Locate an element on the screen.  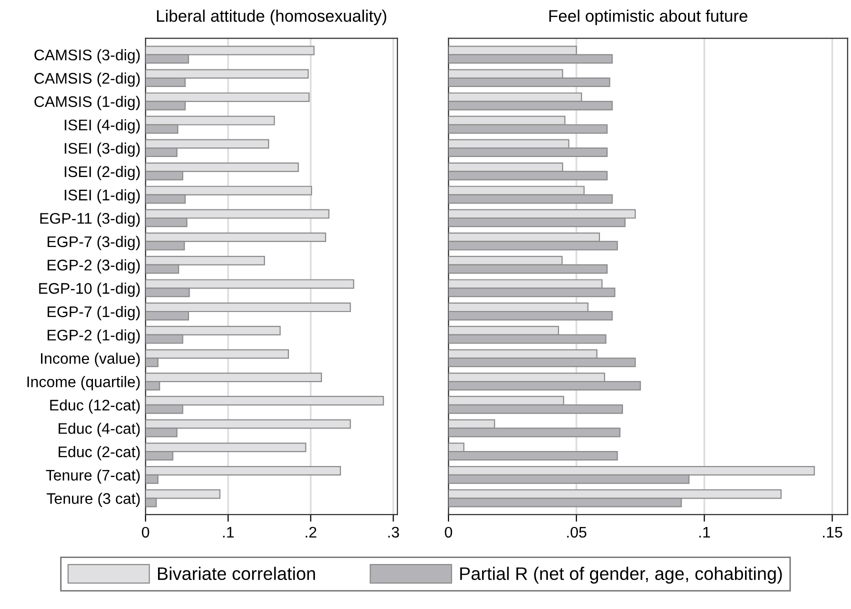
y-tick-label: Tenure (7-cat) is located at coordinates (93, 476).